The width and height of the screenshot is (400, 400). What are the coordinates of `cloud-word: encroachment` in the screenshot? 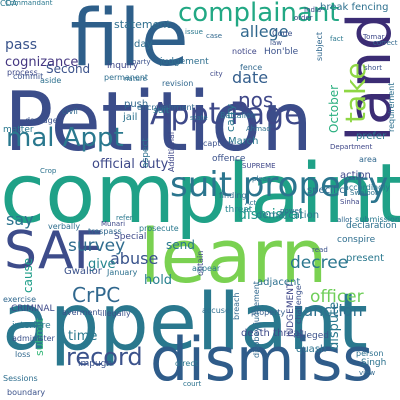 It's located at (166, 107).